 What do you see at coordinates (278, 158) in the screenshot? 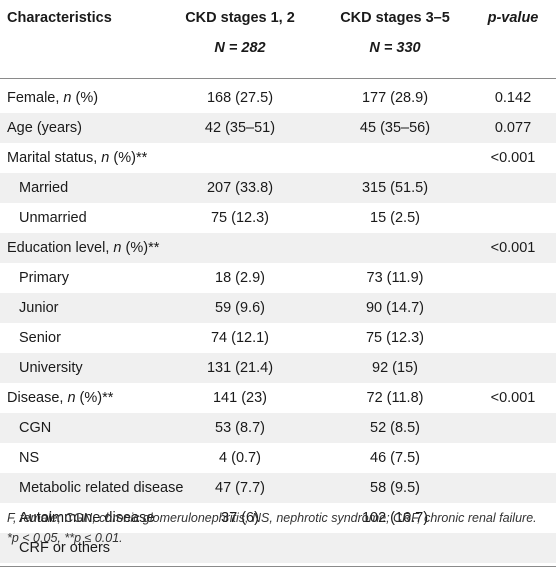
I see `table-row: Marital status, n (%)** <0.001` at bounding box center [278, 158].